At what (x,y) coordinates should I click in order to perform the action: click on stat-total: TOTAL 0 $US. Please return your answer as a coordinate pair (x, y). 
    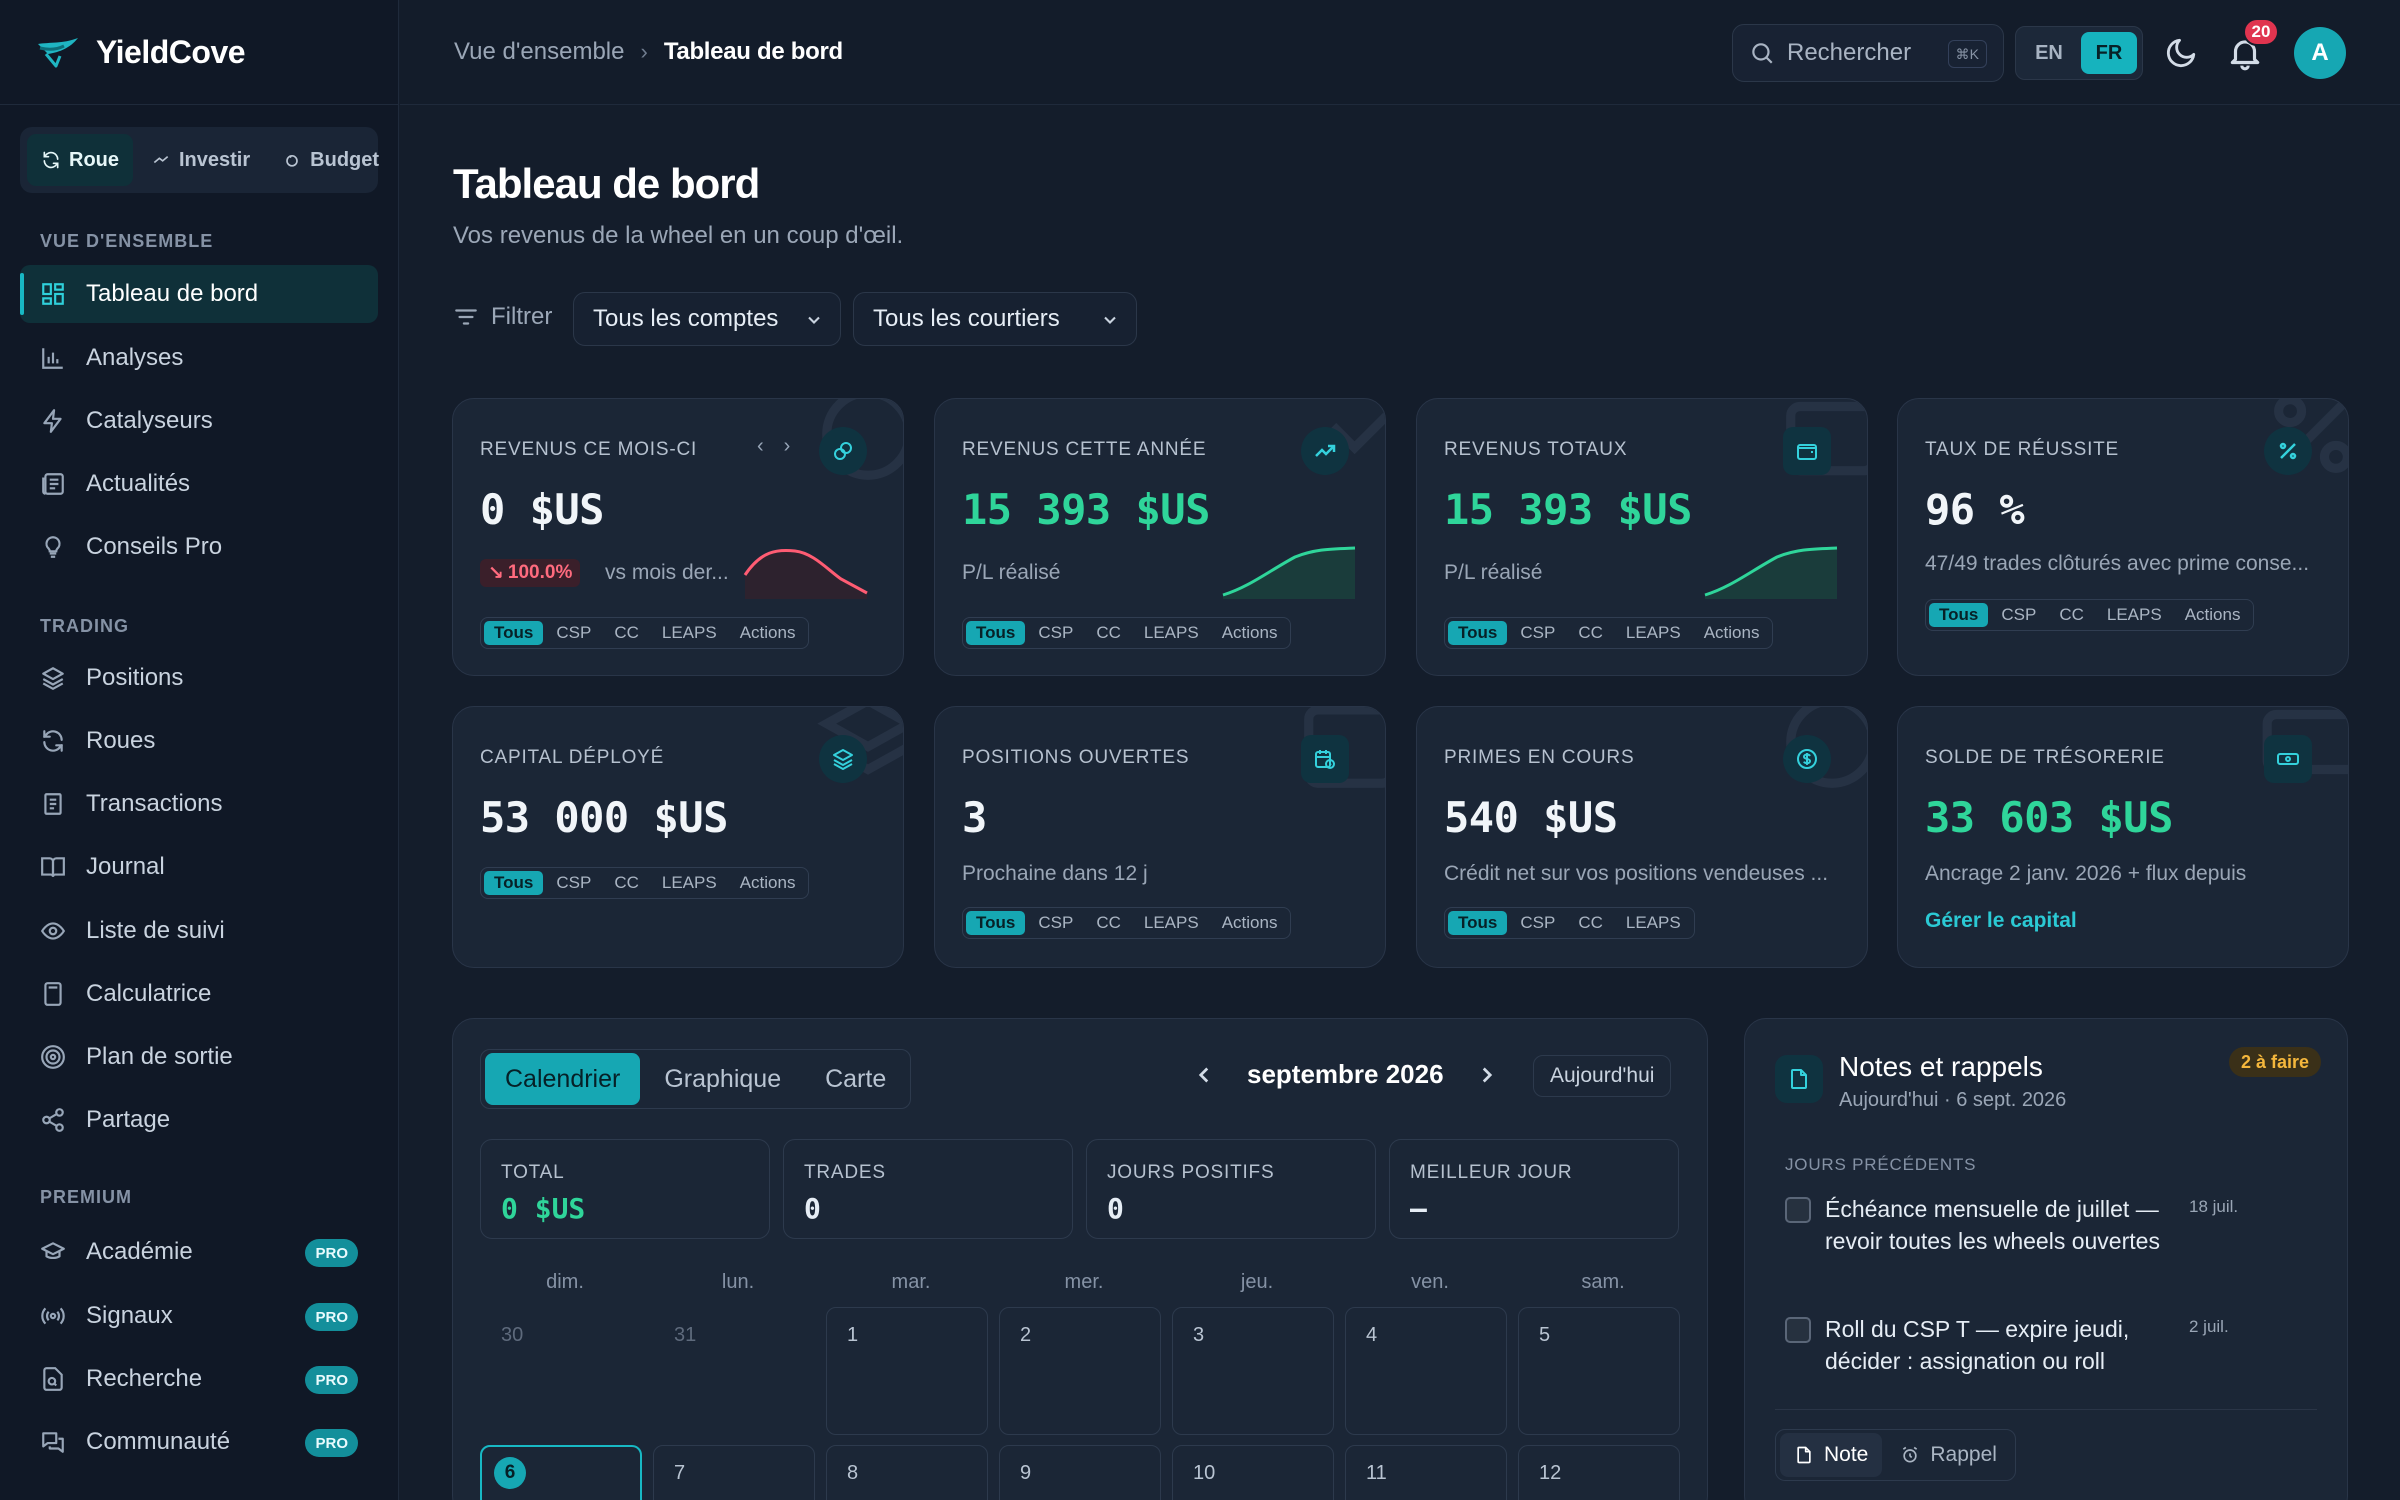
    Looking at the image, I should click on (625, 1189).